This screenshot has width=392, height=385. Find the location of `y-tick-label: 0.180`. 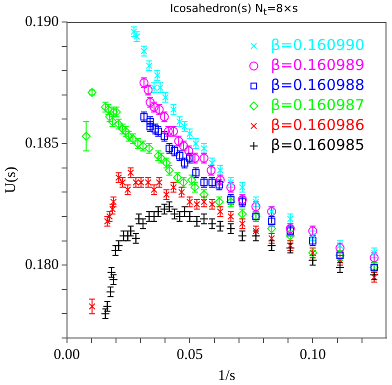

y-tick-label: 0.180 is located at coordinates (42, 265).